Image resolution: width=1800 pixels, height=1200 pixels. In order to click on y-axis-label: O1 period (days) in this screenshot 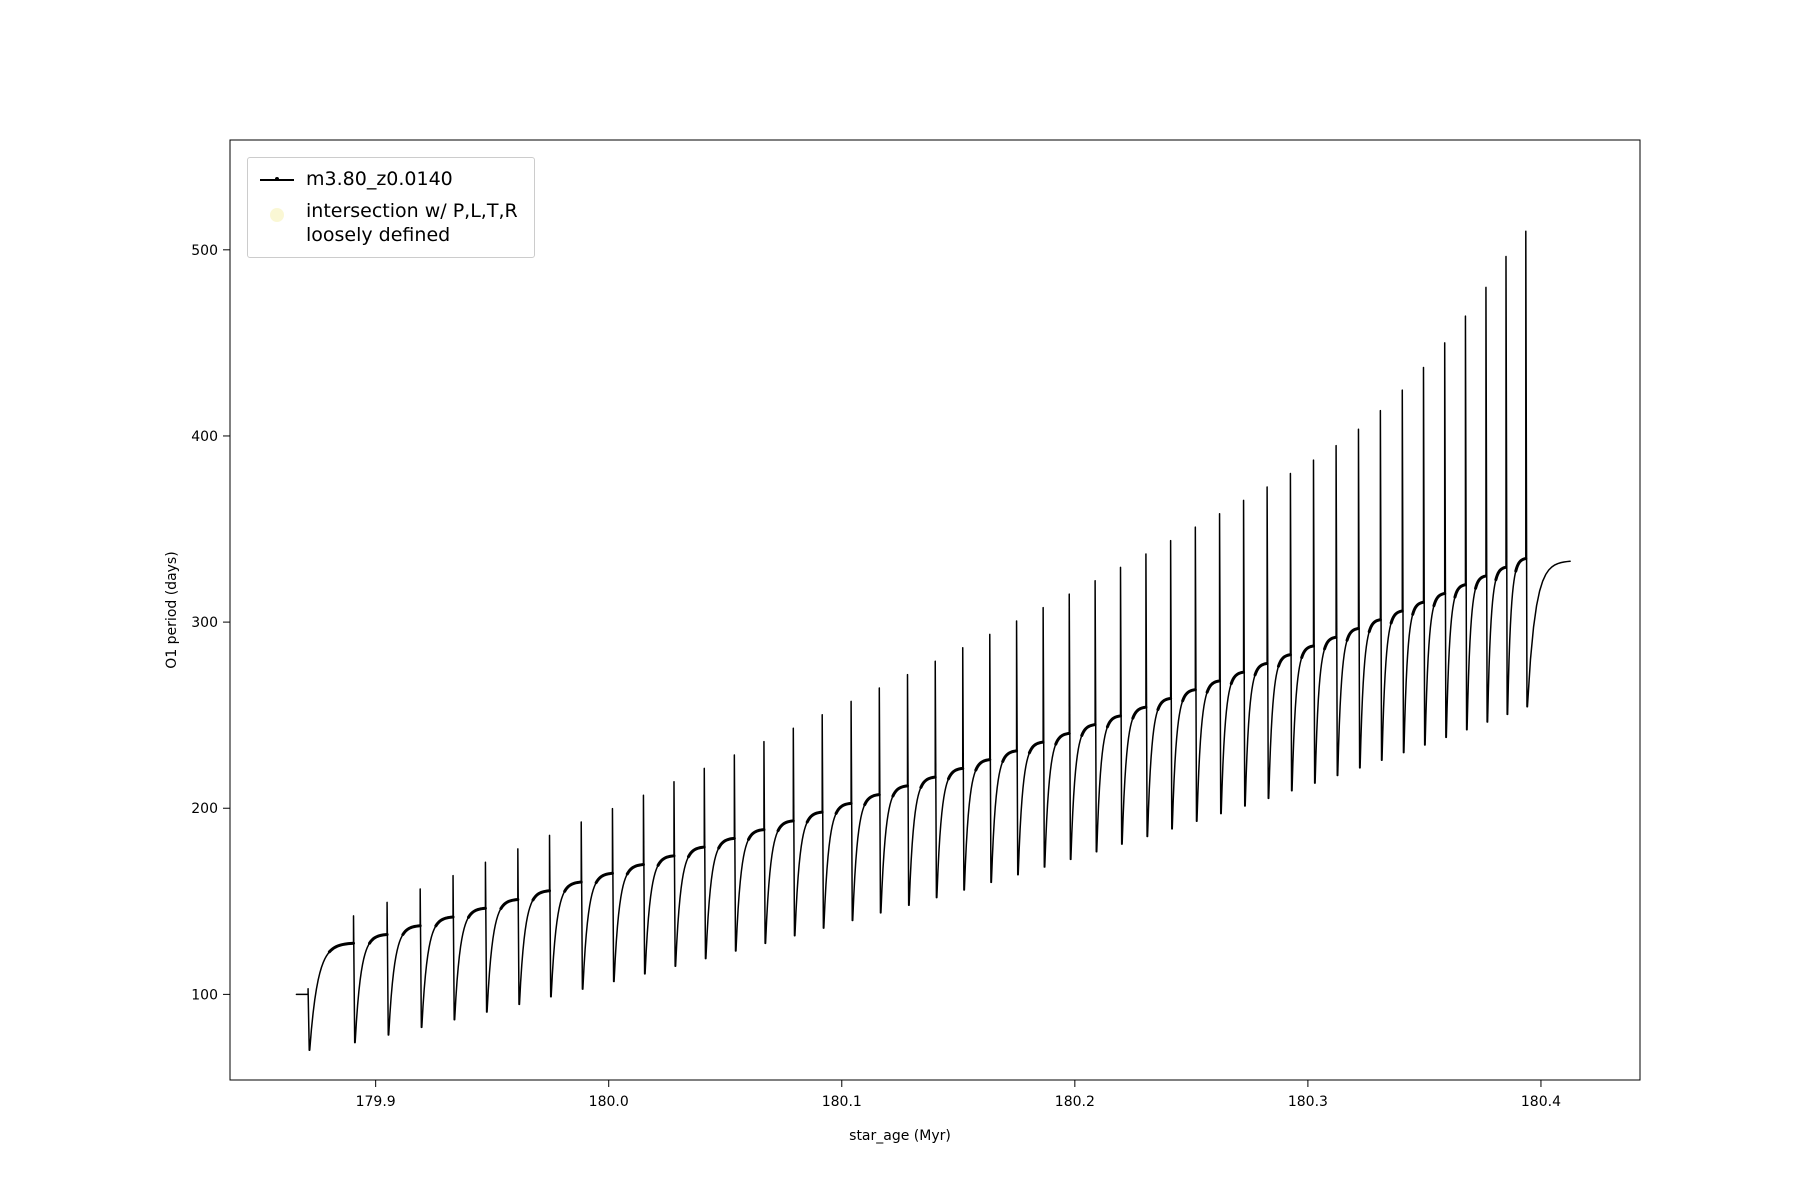, I will do `click(172, 610)`.